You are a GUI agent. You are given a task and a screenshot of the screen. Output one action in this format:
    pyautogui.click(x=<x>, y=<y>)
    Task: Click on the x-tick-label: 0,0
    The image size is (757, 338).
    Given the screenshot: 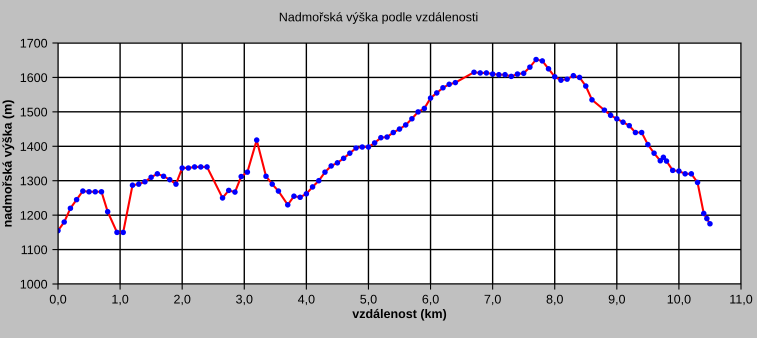 What is the action you would take?
    pyautogui.click(x=58, y=300)
    